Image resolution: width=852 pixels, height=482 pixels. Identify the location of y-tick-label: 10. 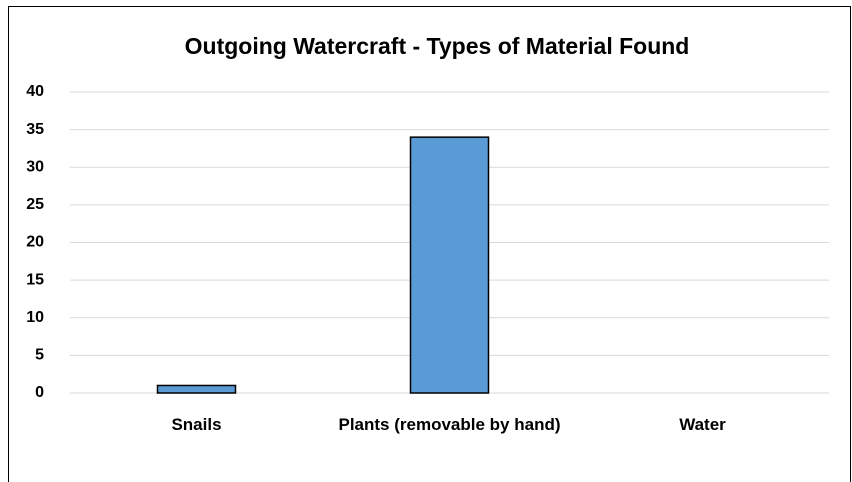
(35, 317).